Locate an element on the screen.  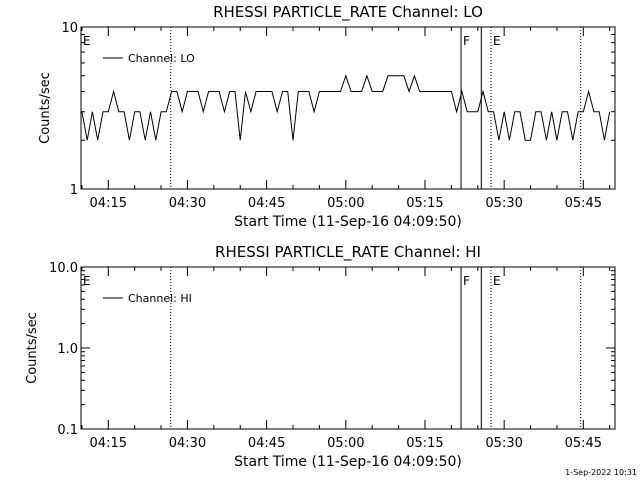
series-layer is located at coordinates (346, 107).